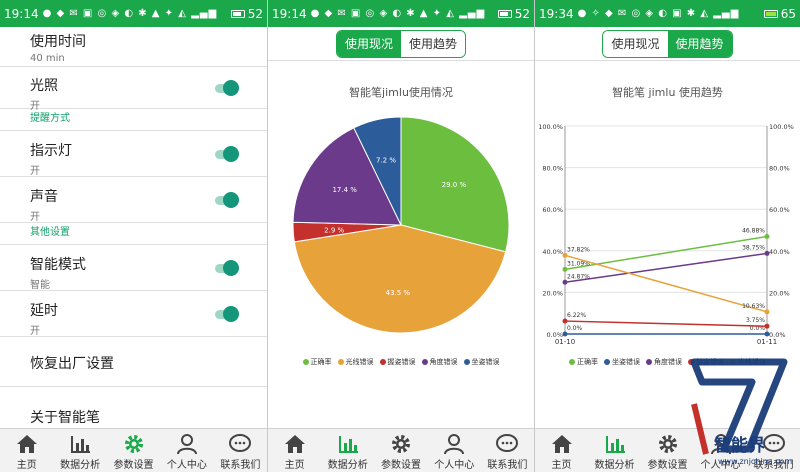 The width and height of the screenshot is (800, 472). What do you see at coordinates (226, 154) in the screenshot?
I see `indicator-toggle` at bounding box center [226, 154].